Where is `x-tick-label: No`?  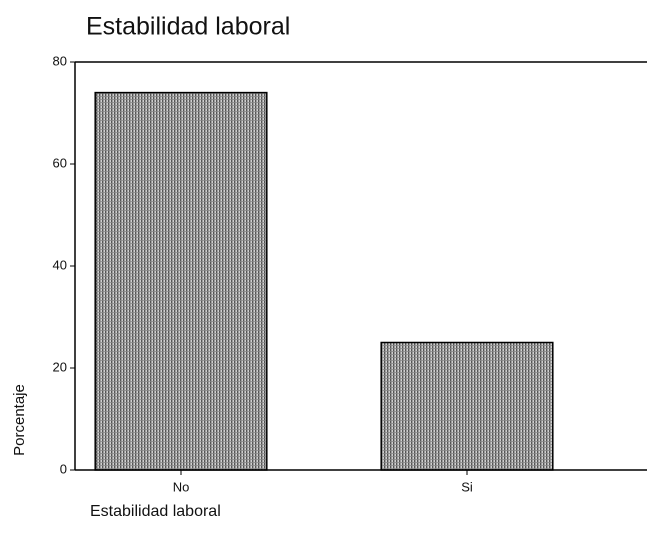 x-tick-label: No is located at coordinates (181, 486).